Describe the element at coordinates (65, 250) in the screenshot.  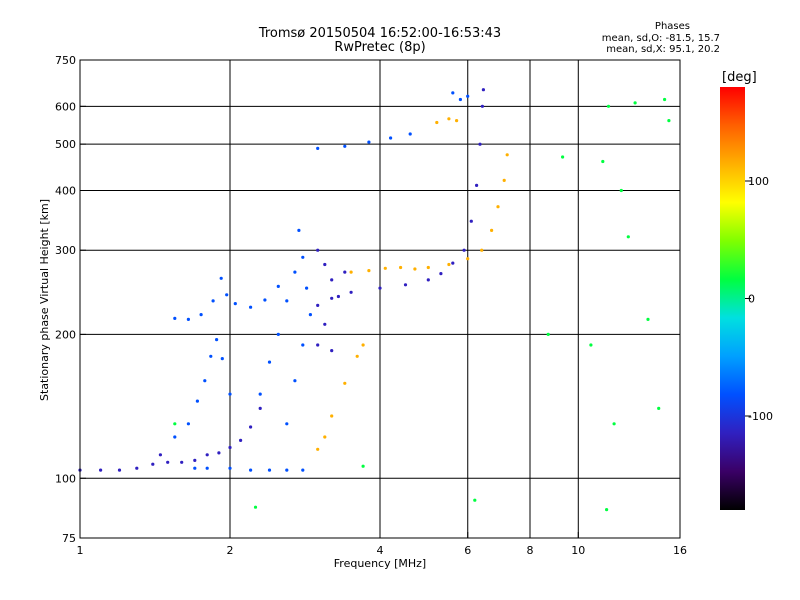
I see `y-tick-label: 300` at that location.